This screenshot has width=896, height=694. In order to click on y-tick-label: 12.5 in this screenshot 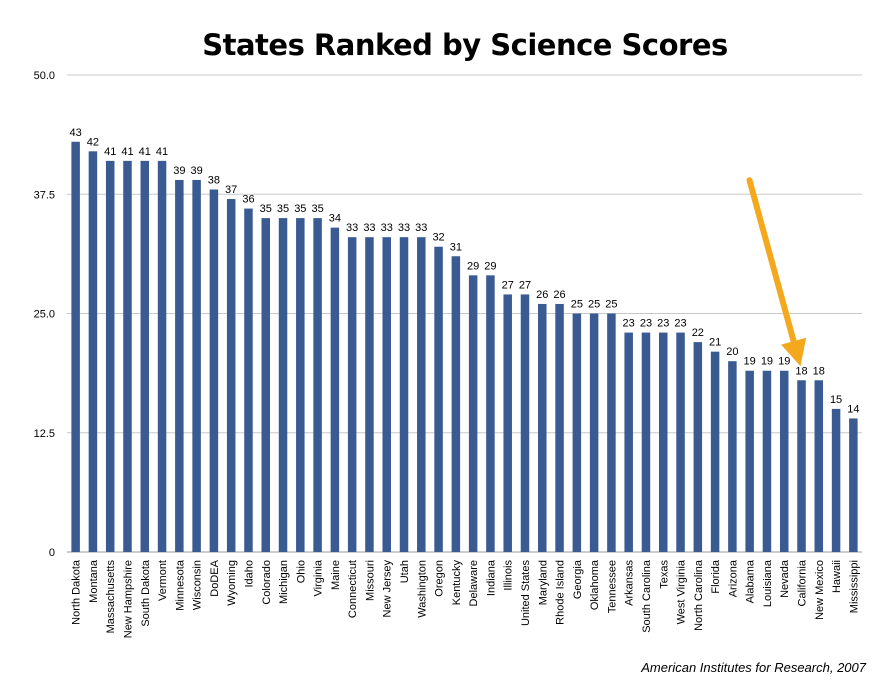, I will do `click(44, 434)`.